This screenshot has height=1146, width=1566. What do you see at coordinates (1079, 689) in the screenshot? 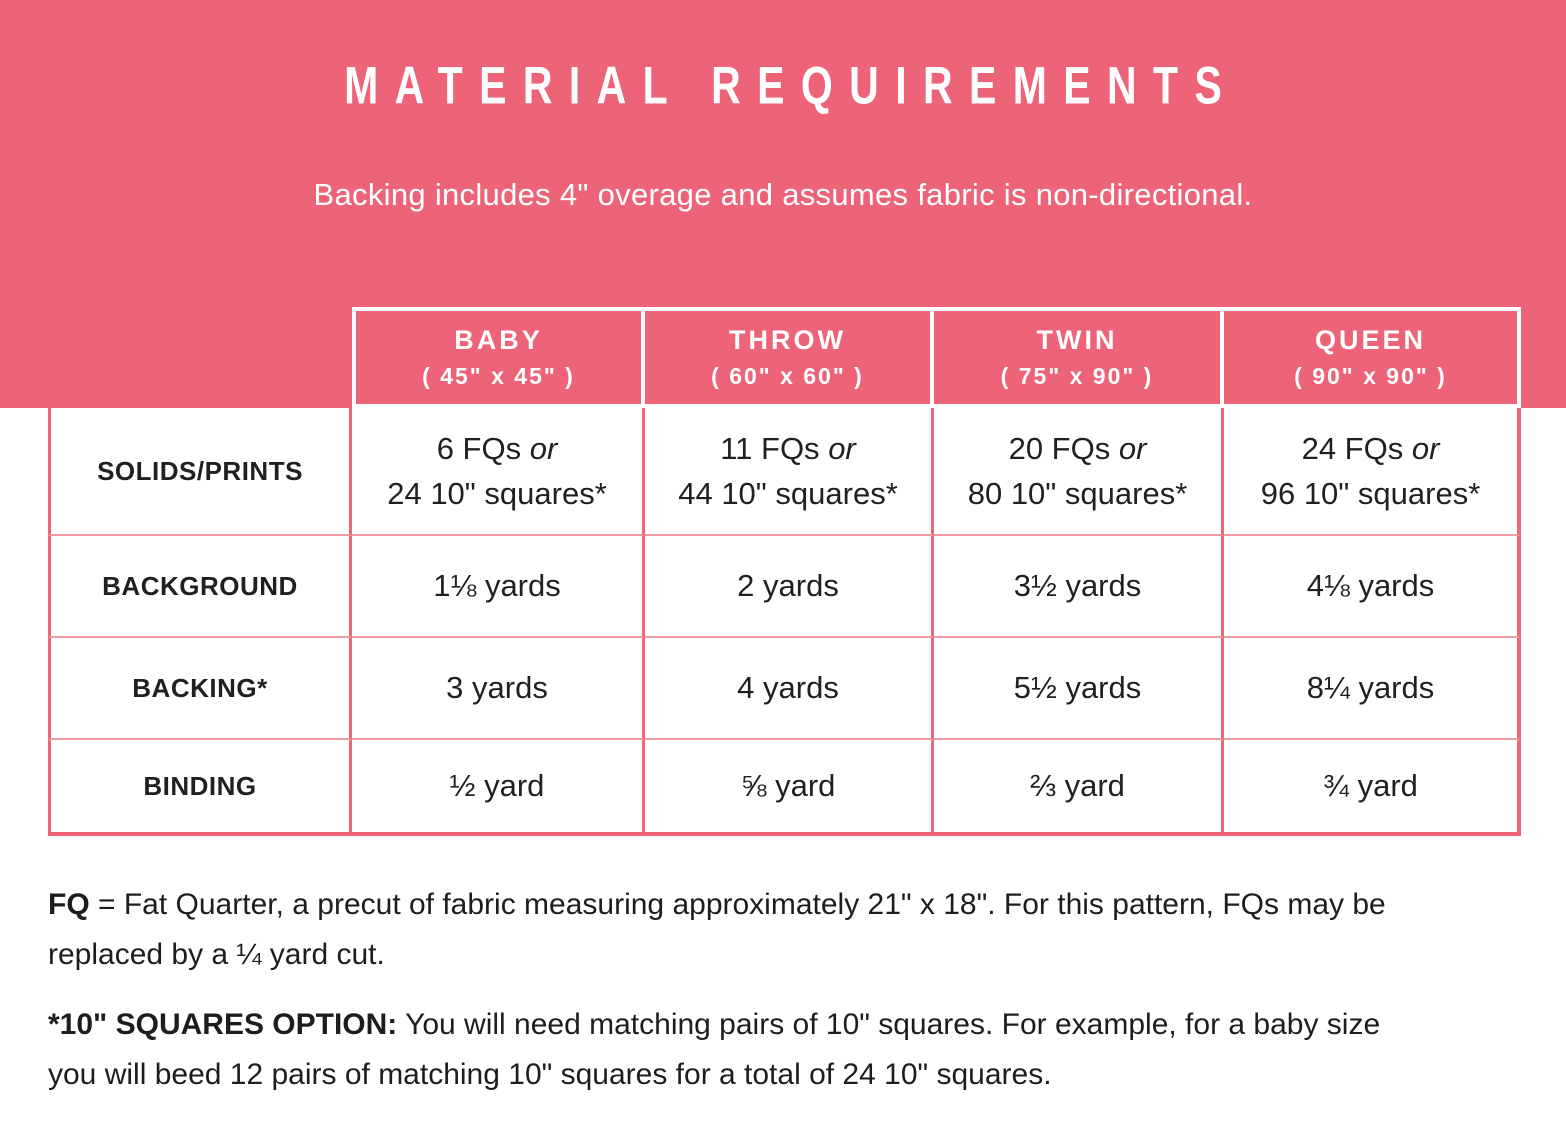
I see `table-cell-backing-twin: 5½ yards` at bounding box center [1079, 689].